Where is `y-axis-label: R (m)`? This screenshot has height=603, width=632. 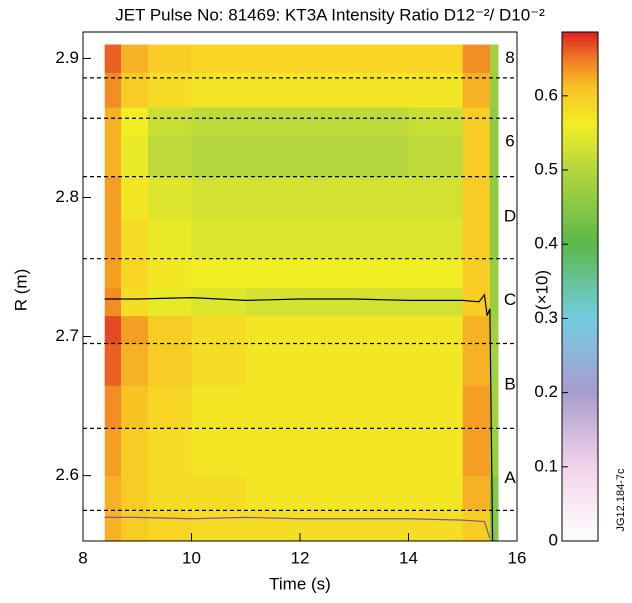
y-axis-label: R (m) is located at coordinates (20, 290).